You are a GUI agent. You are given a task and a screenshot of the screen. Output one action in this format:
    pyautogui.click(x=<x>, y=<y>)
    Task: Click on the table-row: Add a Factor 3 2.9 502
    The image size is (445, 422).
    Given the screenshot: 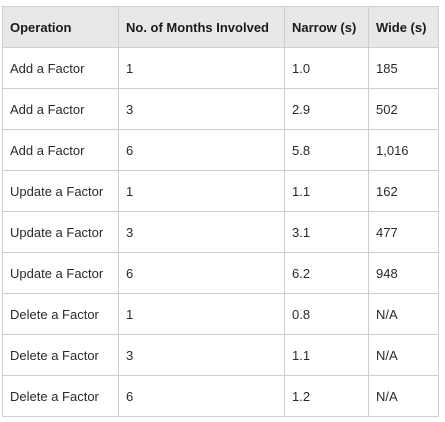 What is the action you would take?
    pyautogui.click(x=220, y=109)
    